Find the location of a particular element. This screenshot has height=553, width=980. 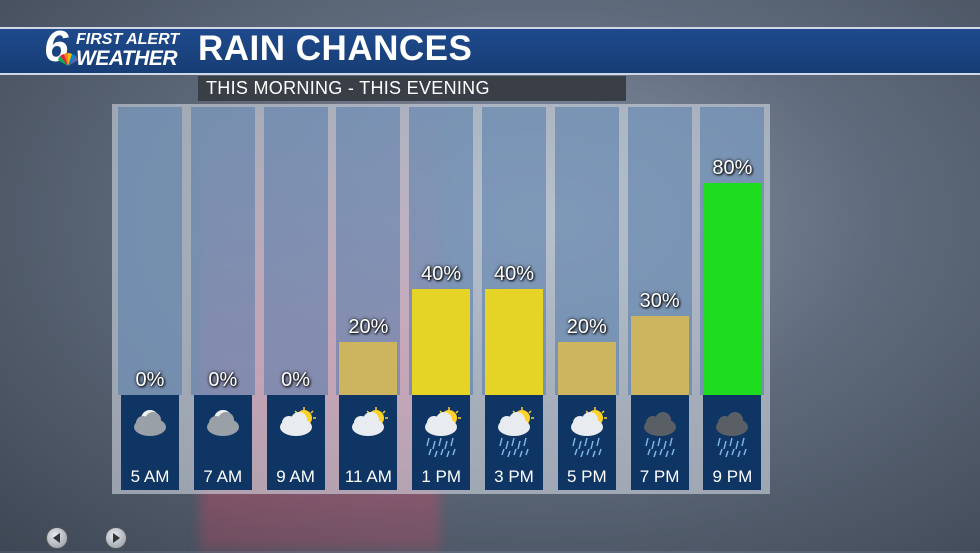

triangle-right-icon is located at coordinates (116, 538).